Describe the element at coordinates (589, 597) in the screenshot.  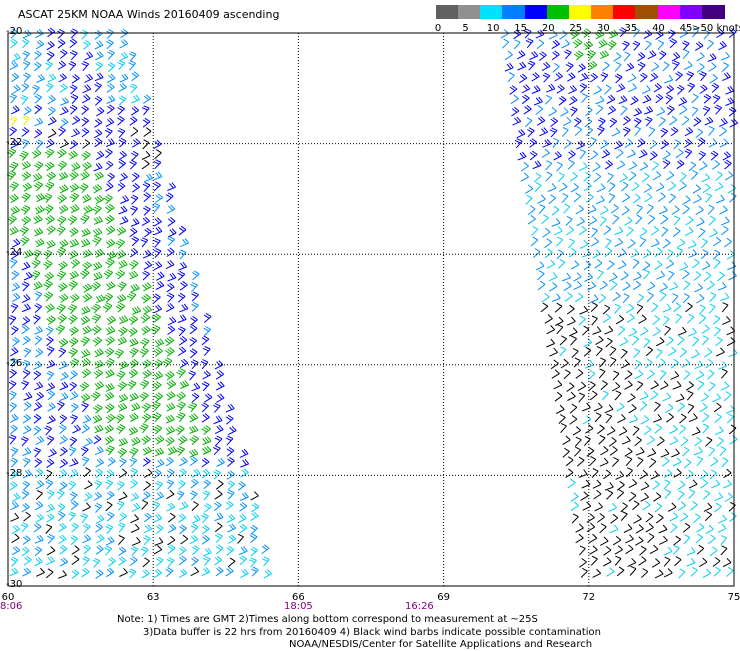
I see `longitude-label: 72` at that location.